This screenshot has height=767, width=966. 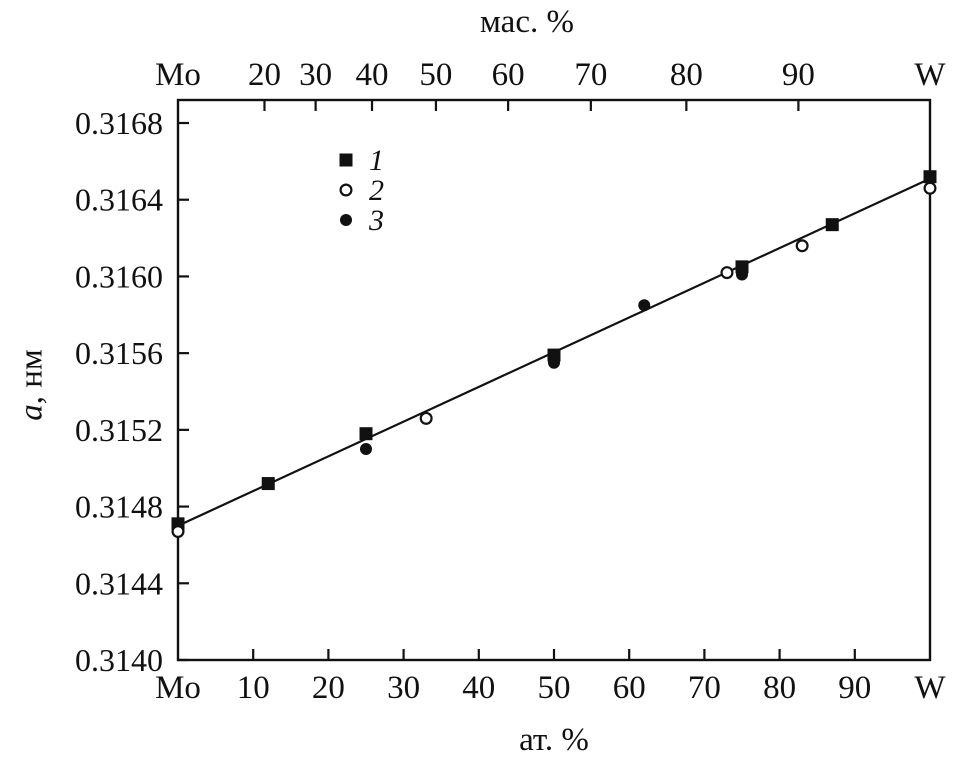 I want to click on y-tick-label: 0.3144, so click(x=119, y=583).